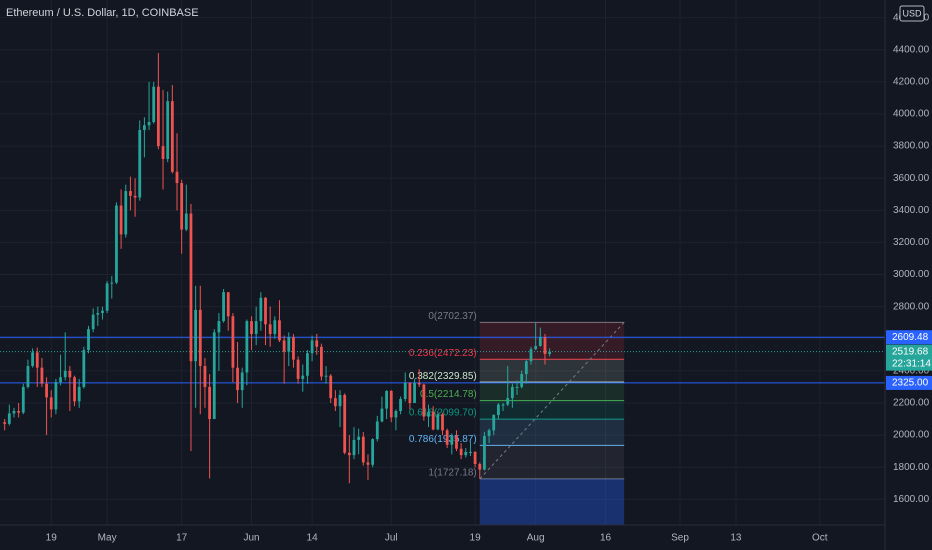 The image size is (932, 550). What do you see at coordinates (911, 178) in the screenshot?
I see `y-tick-label: 3600.00` at bounding box center [911, 178].